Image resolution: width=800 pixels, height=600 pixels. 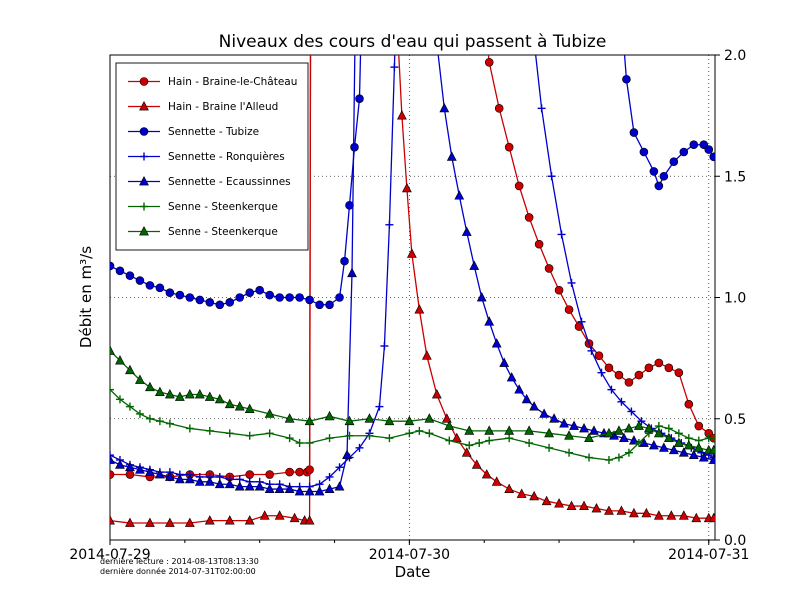 What do you see at coordinates (735, 420) in the screenshot?
I see `y-tick-label: 0.5` at bounding box center [735, 420].